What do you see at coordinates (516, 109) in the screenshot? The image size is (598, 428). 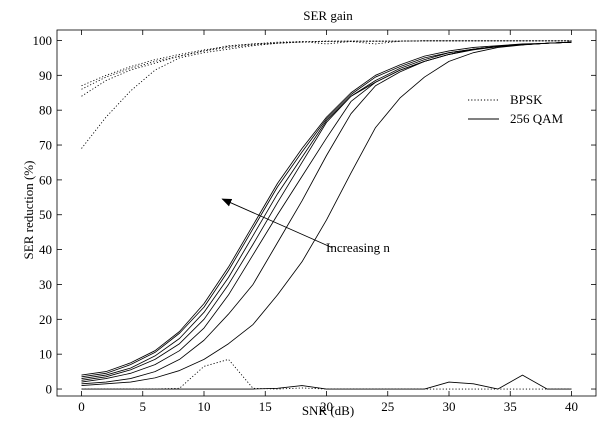 I see `legend: BPSK 256 QAM` at bounding box center [516, 109].